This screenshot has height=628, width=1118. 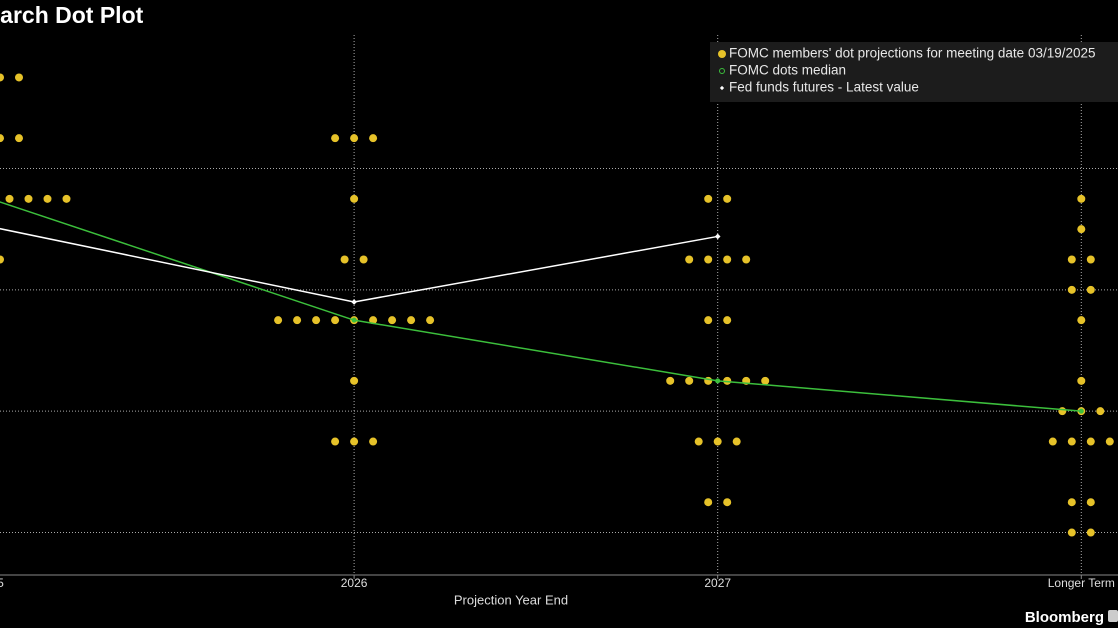 What do you see at coordinates (1081, 583) in the screenshot?
I see `x-tick-label: Longer Term` at bounding box center [1081, 583].